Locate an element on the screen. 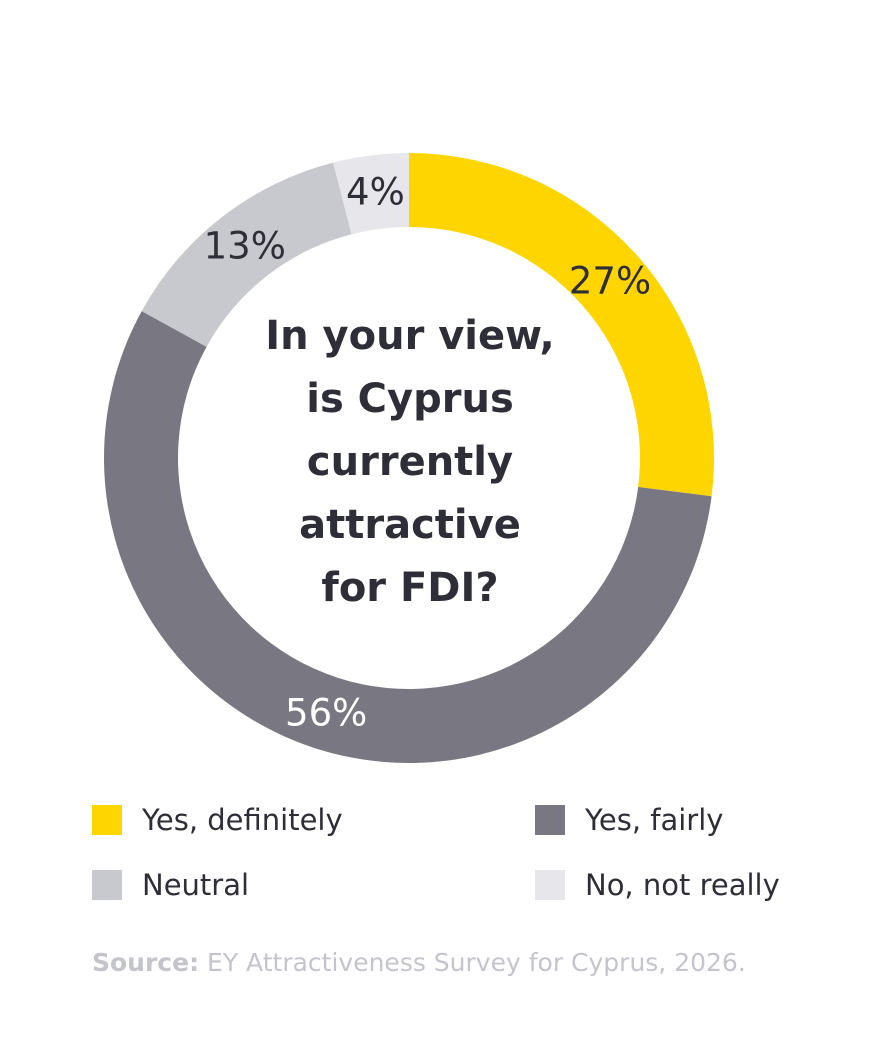 The width and height of the screenshot is (882, 1060). legend-item-no-not-really: No, not really is located at coordinates (657, 885).